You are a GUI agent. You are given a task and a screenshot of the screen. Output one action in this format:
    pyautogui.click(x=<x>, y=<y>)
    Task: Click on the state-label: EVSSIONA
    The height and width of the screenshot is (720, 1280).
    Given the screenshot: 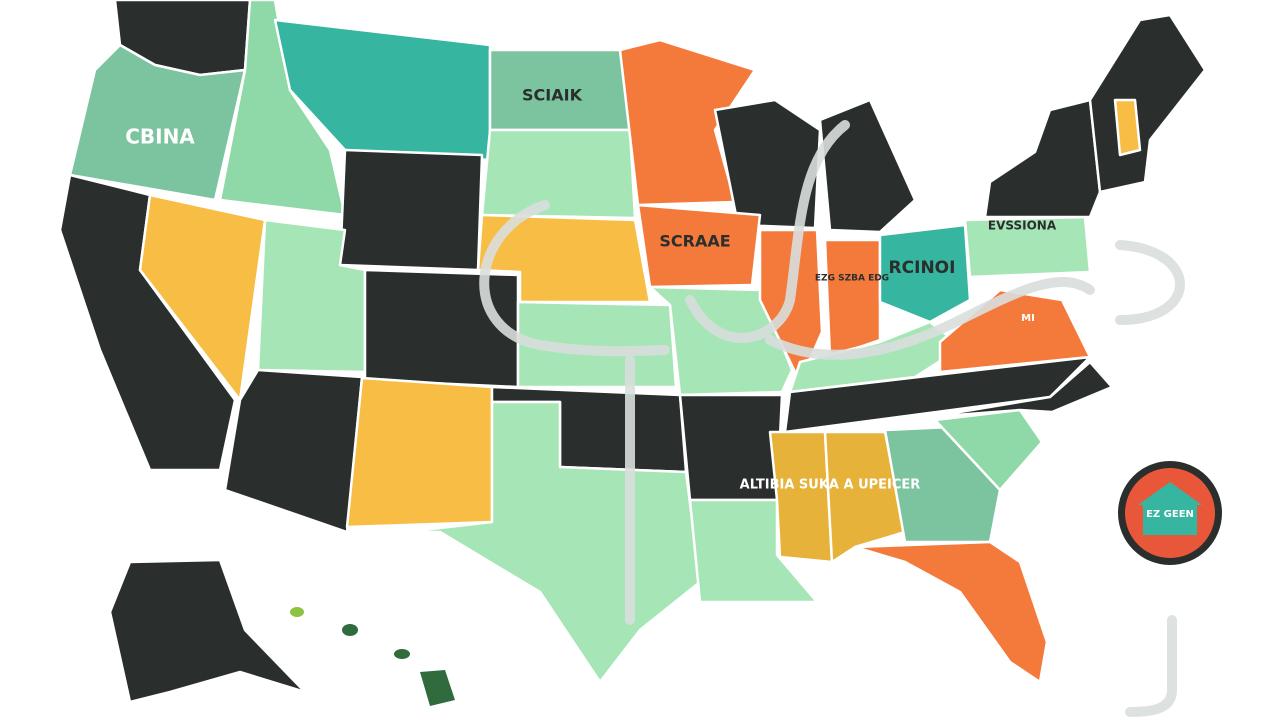 What is the action you would take?
    pyautogui.click(x=1022, y=226)
    